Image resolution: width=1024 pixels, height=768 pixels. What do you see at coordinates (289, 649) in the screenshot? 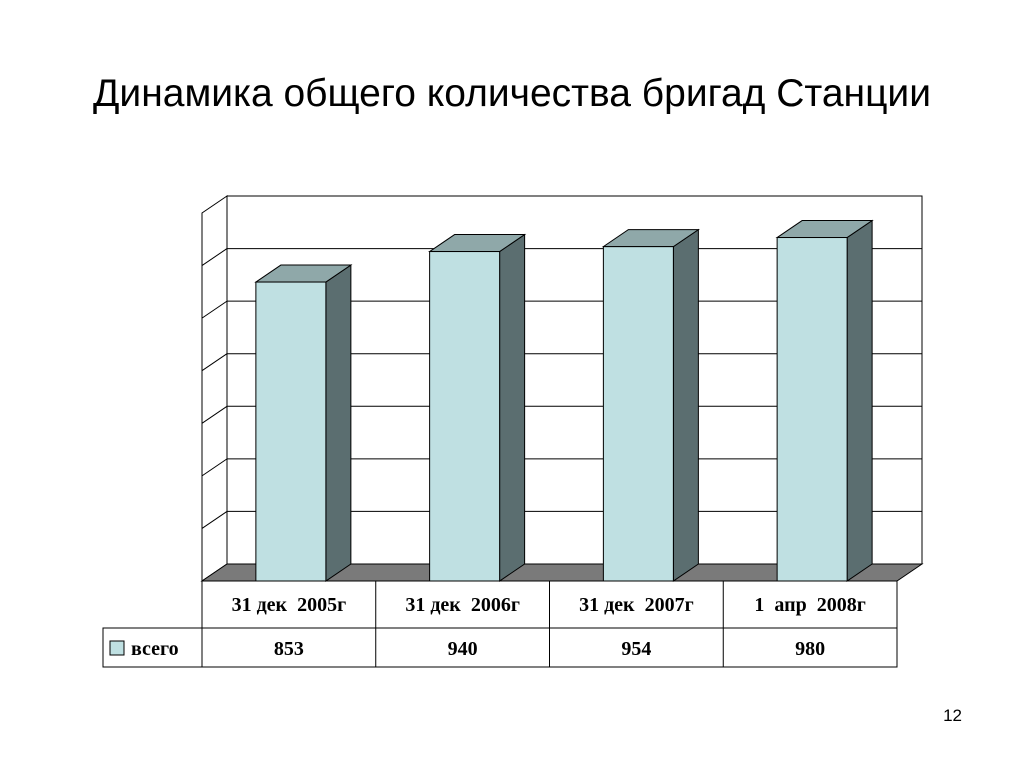
I see `value-label: 853` at bounding box center [289, 649].